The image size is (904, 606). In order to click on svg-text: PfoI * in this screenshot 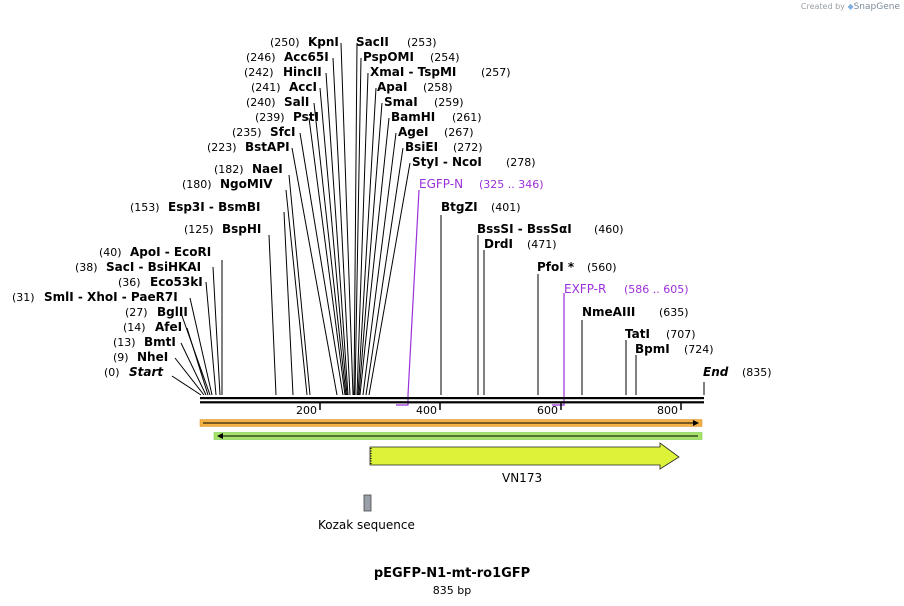, I will do `click(556, 267)`.